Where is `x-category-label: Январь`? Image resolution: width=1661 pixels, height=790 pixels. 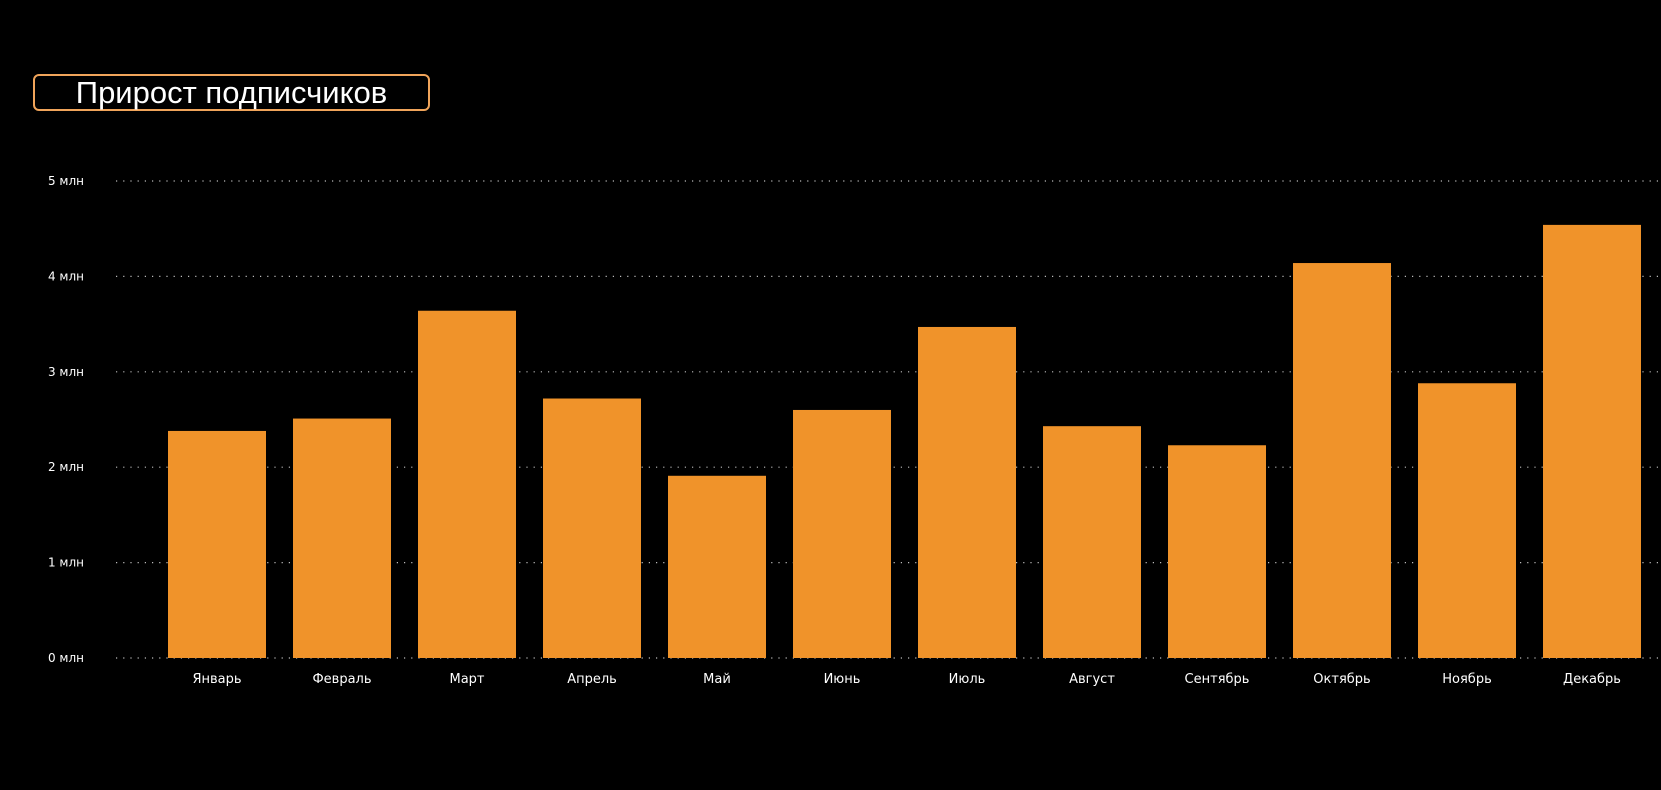
x-category-label: Январь is located at coordinates (216, 679).